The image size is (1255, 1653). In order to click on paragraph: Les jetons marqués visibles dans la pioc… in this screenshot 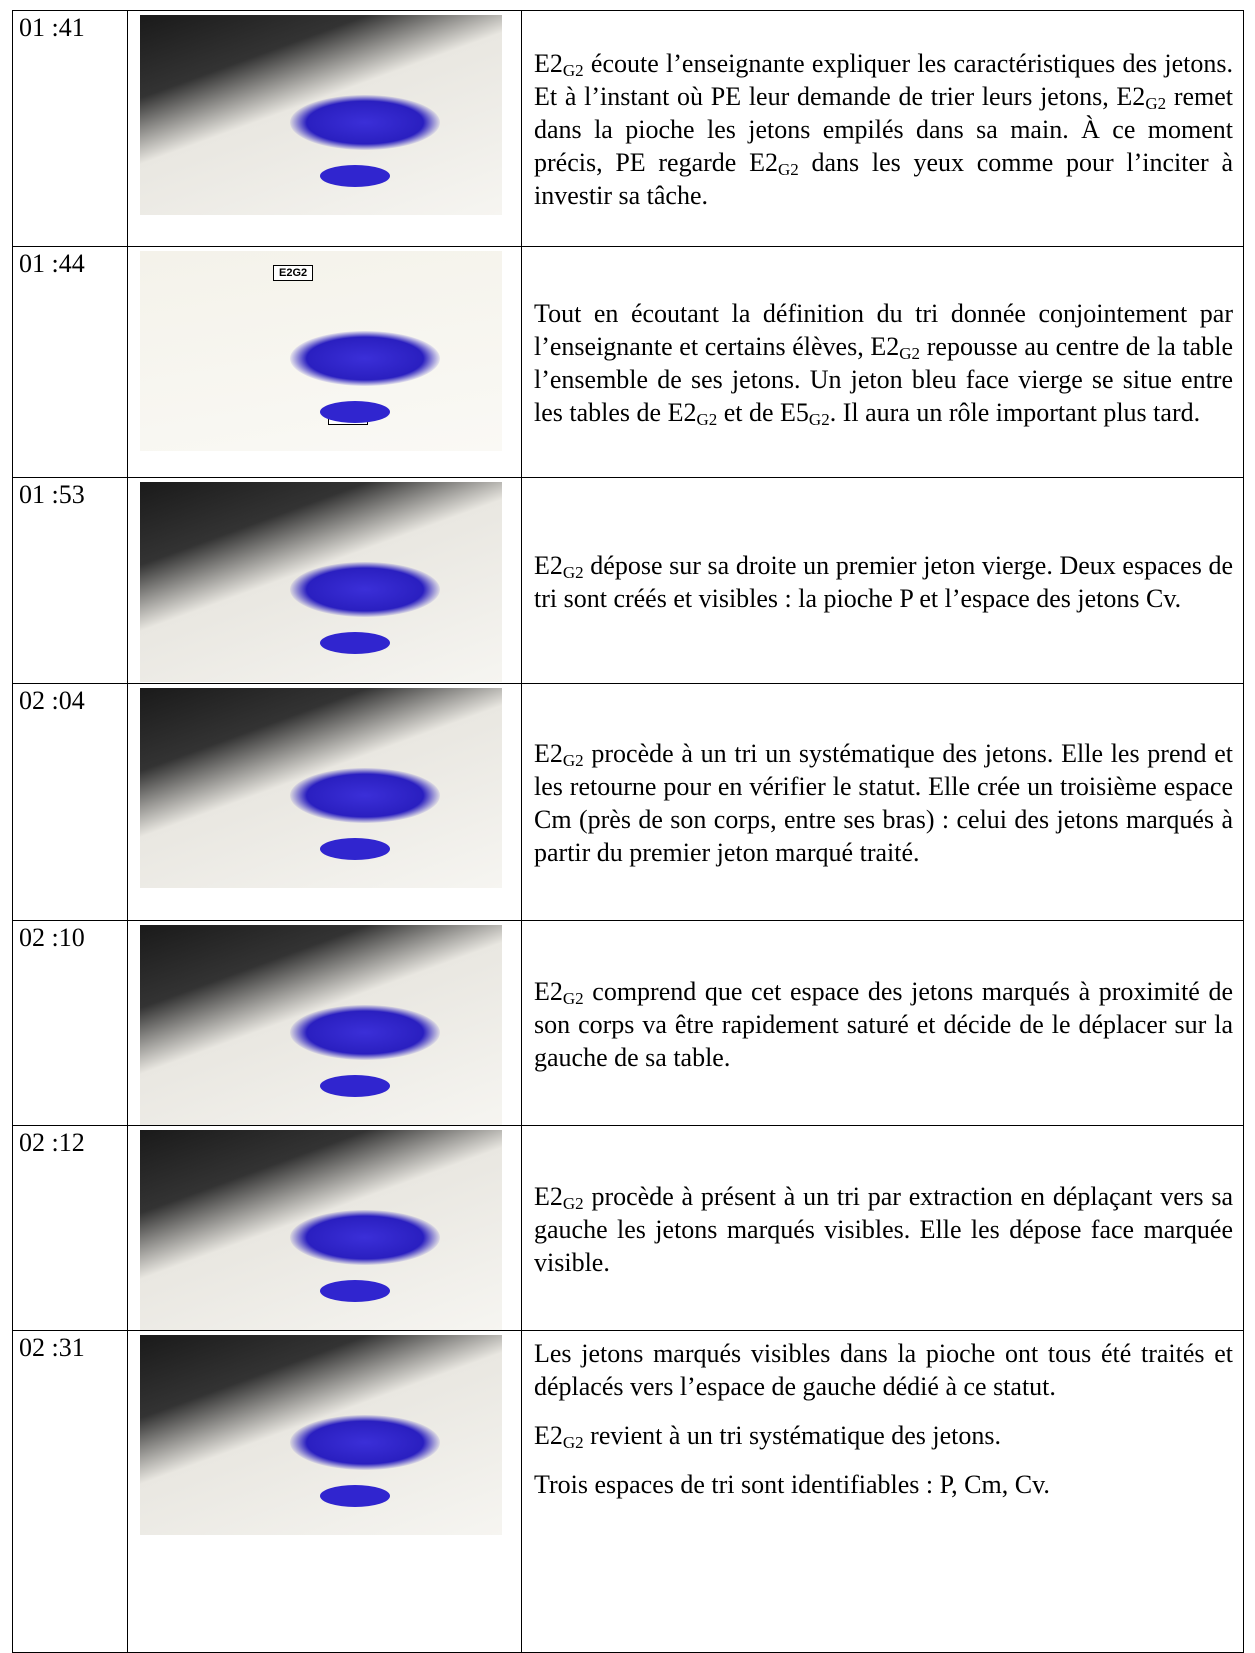, I will do `click(883, 1370)`.